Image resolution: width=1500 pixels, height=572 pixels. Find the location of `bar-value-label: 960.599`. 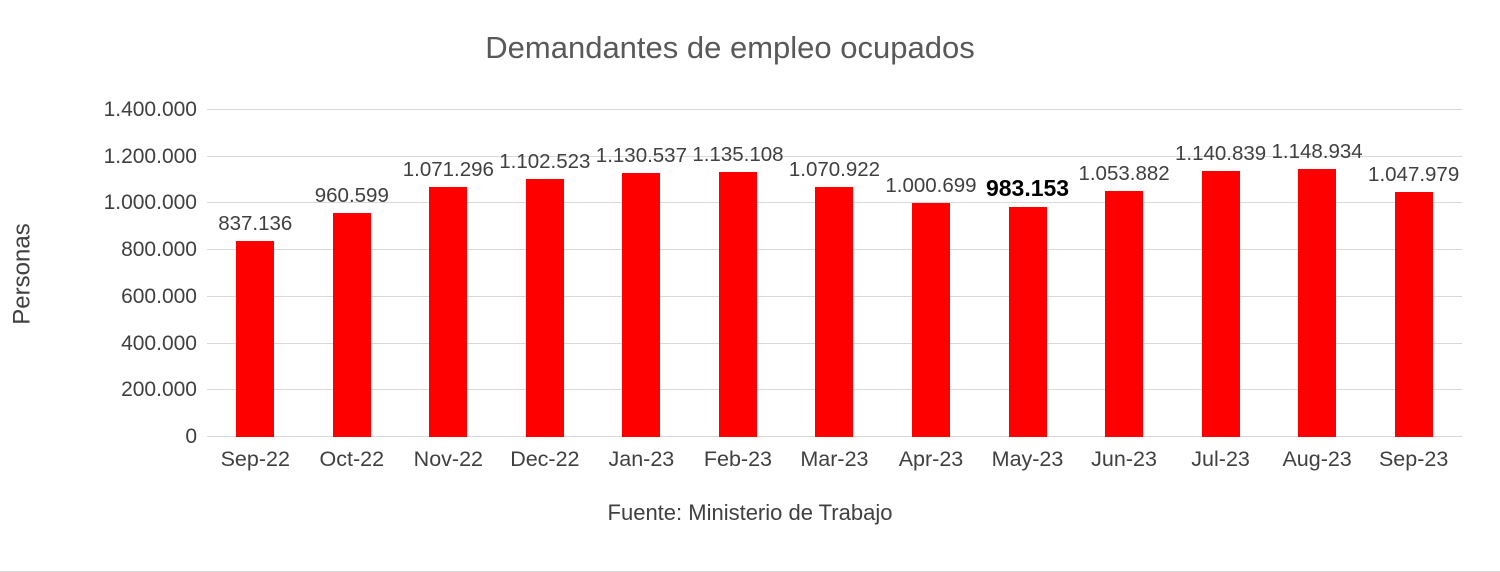

bar-value-label: 960.599 is located at coordinates (351, 195).